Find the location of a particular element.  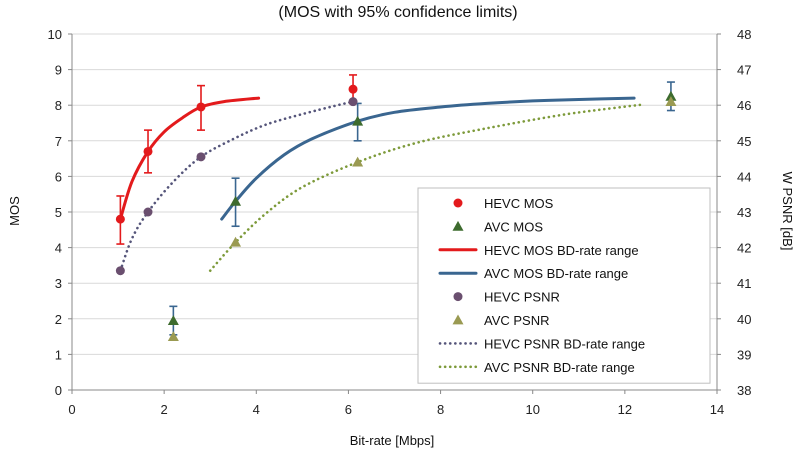

y-tick-label: 4 is located at coordinates (58, 248).